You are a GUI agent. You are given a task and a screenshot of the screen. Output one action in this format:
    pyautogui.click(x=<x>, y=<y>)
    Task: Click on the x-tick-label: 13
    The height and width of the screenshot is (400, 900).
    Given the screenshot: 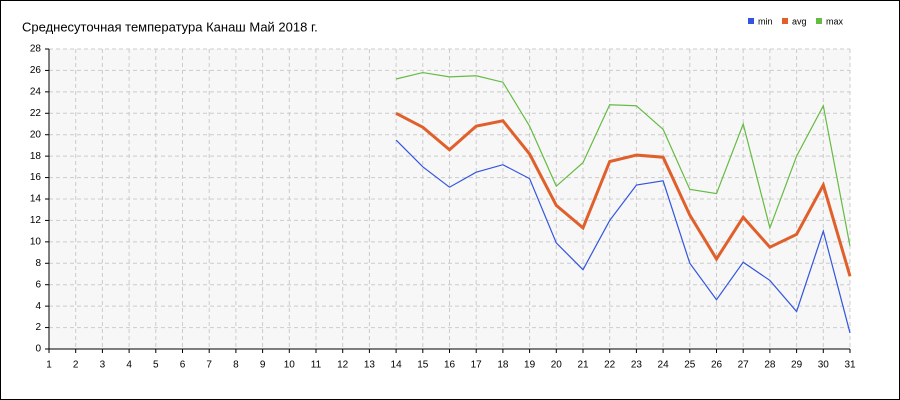 What is the action you would take?
    pyautogui.click(x=370, y=365)
    